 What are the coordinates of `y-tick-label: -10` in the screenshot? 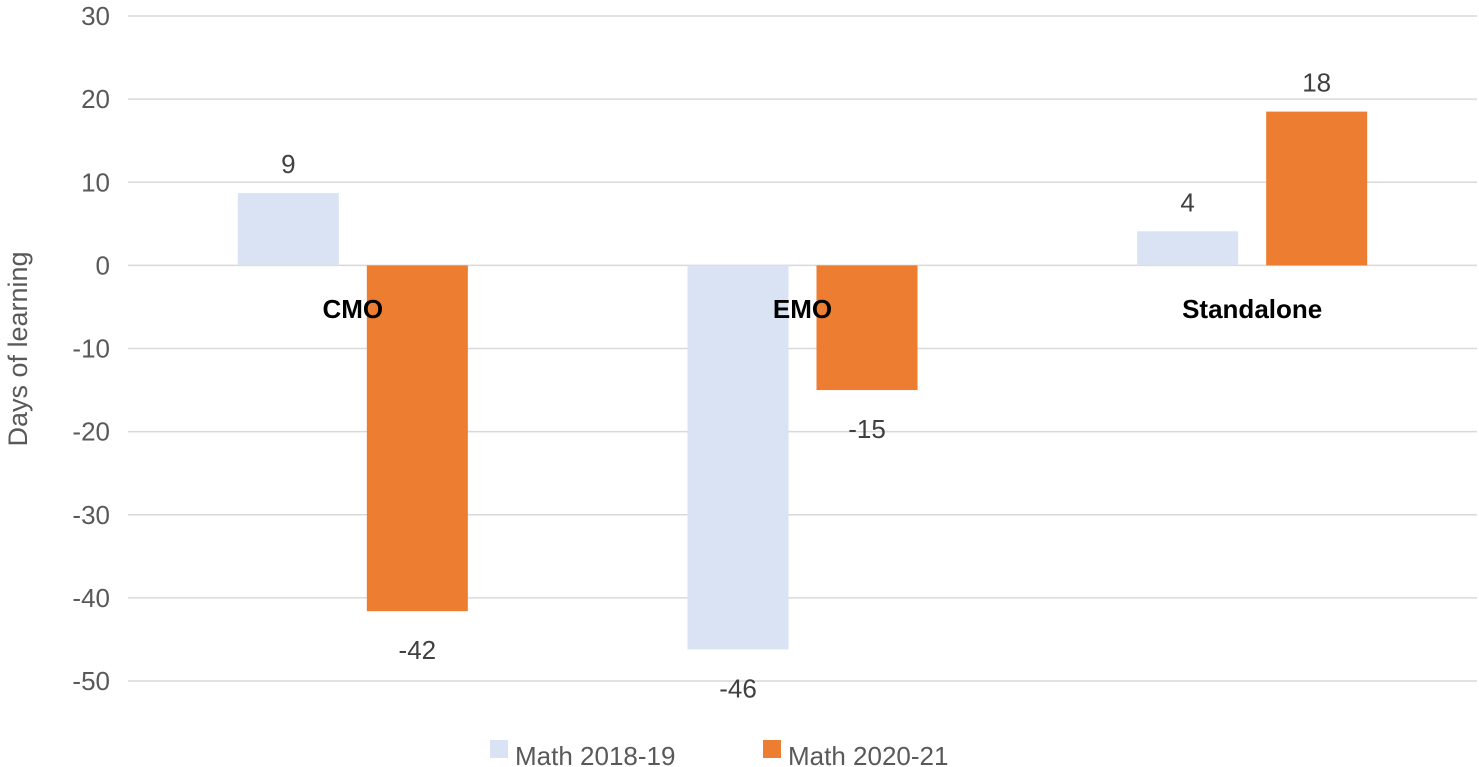 It's located at (91, 349).